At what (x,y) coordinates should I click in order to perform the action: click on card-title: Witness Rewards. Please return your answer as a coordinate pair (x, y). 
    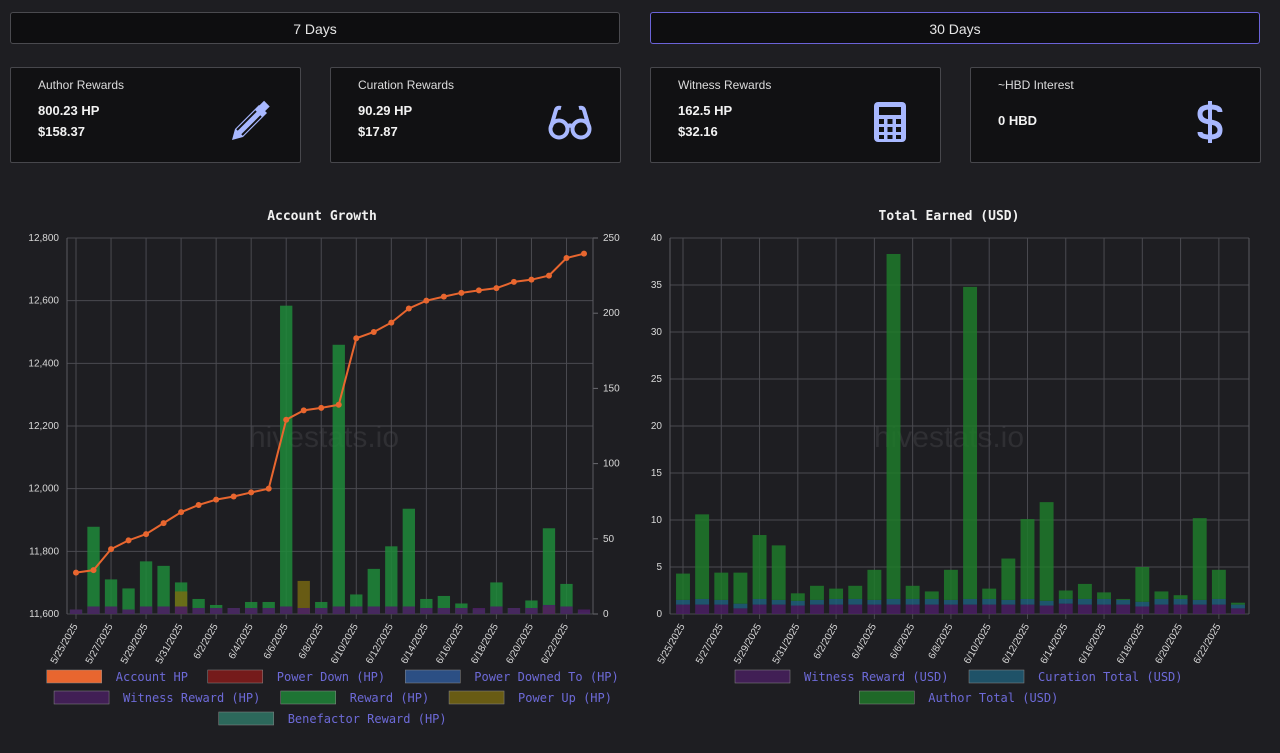
    Looking at the image, I should click on (725, 85).